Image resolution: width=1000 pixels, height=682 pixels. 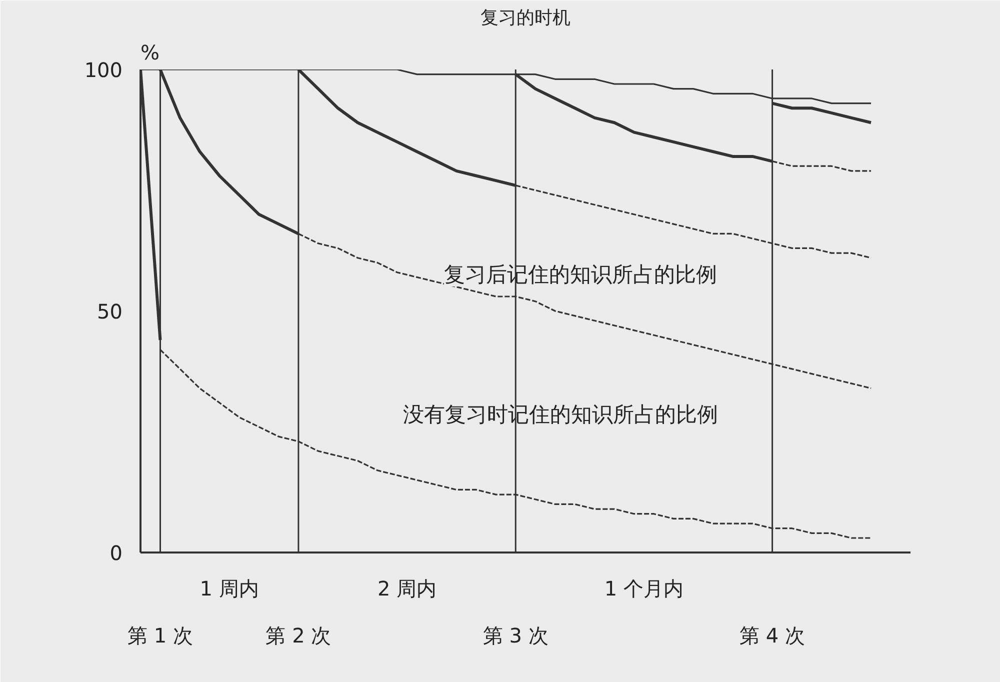 I want to click on y-tick-label: 50, so click(x=110, y=312).